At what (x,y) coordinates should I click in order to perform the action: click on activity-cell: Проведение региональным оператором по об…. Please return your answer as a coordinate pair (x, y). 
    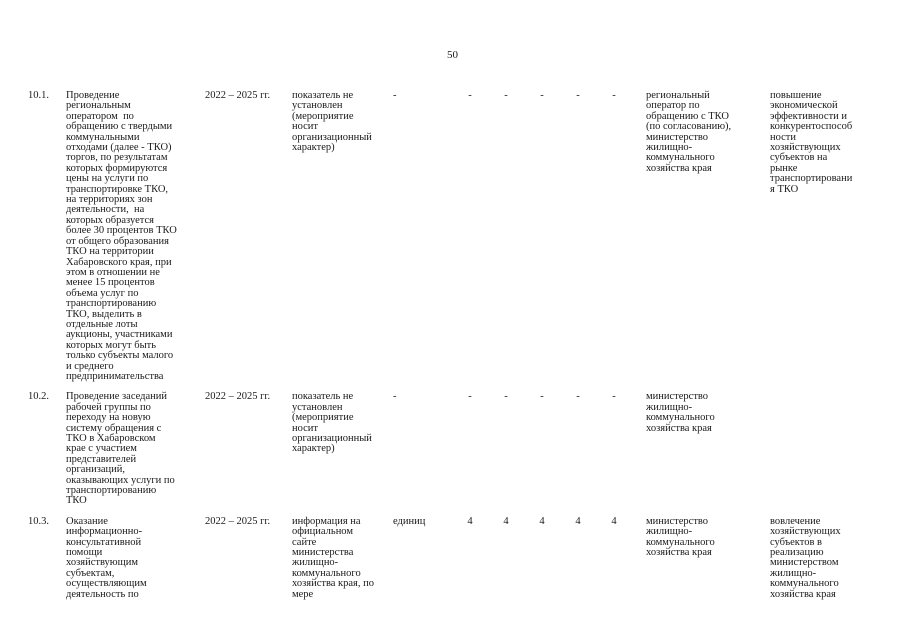
    Looking at the image, I should click on (121, 236).